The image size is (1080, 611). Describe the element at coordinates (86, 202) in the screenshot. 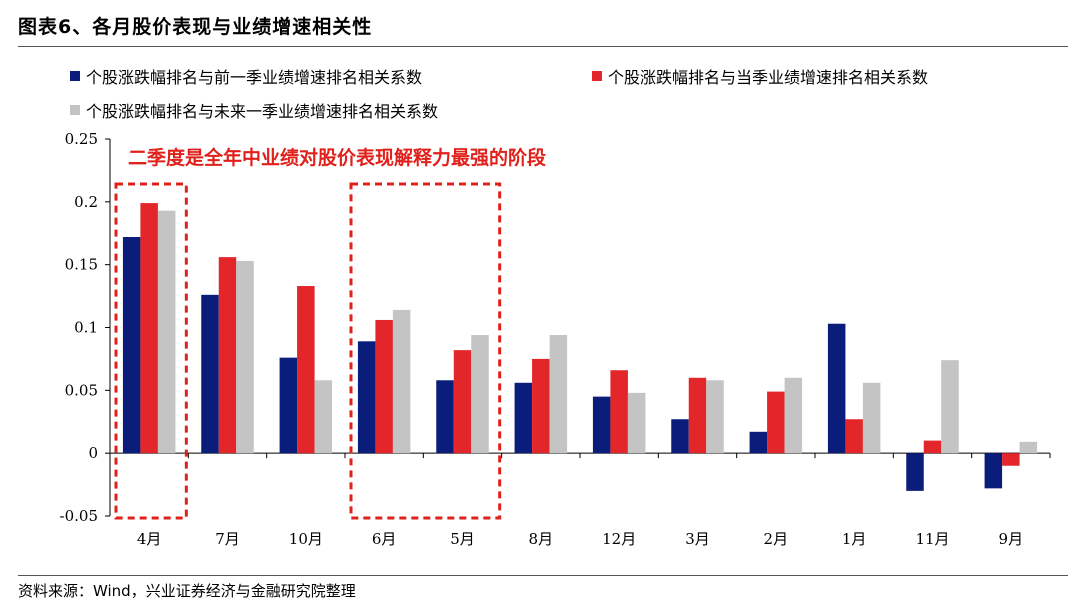

I see `y-tick-label: 0.2` at that location.